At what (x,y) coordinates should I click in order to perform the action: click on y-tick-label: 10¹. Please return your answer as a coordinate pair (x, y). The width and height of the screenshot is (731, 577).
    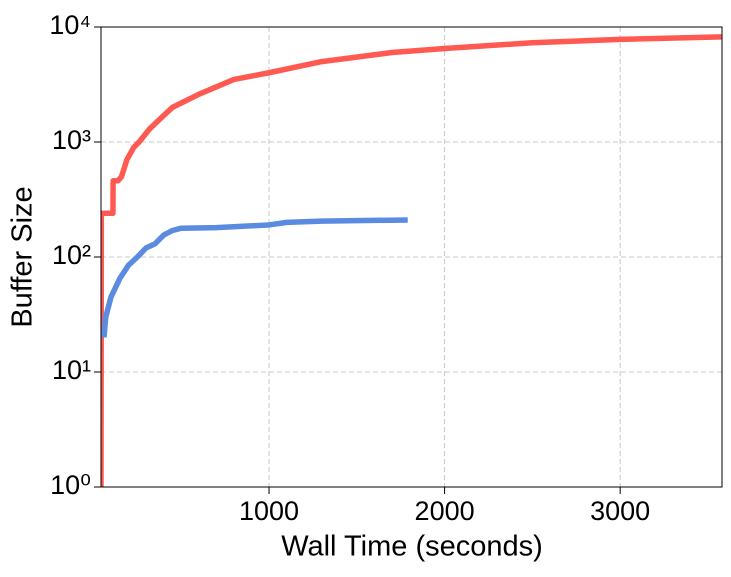
    Looking at the image, I should click on (71, 370).